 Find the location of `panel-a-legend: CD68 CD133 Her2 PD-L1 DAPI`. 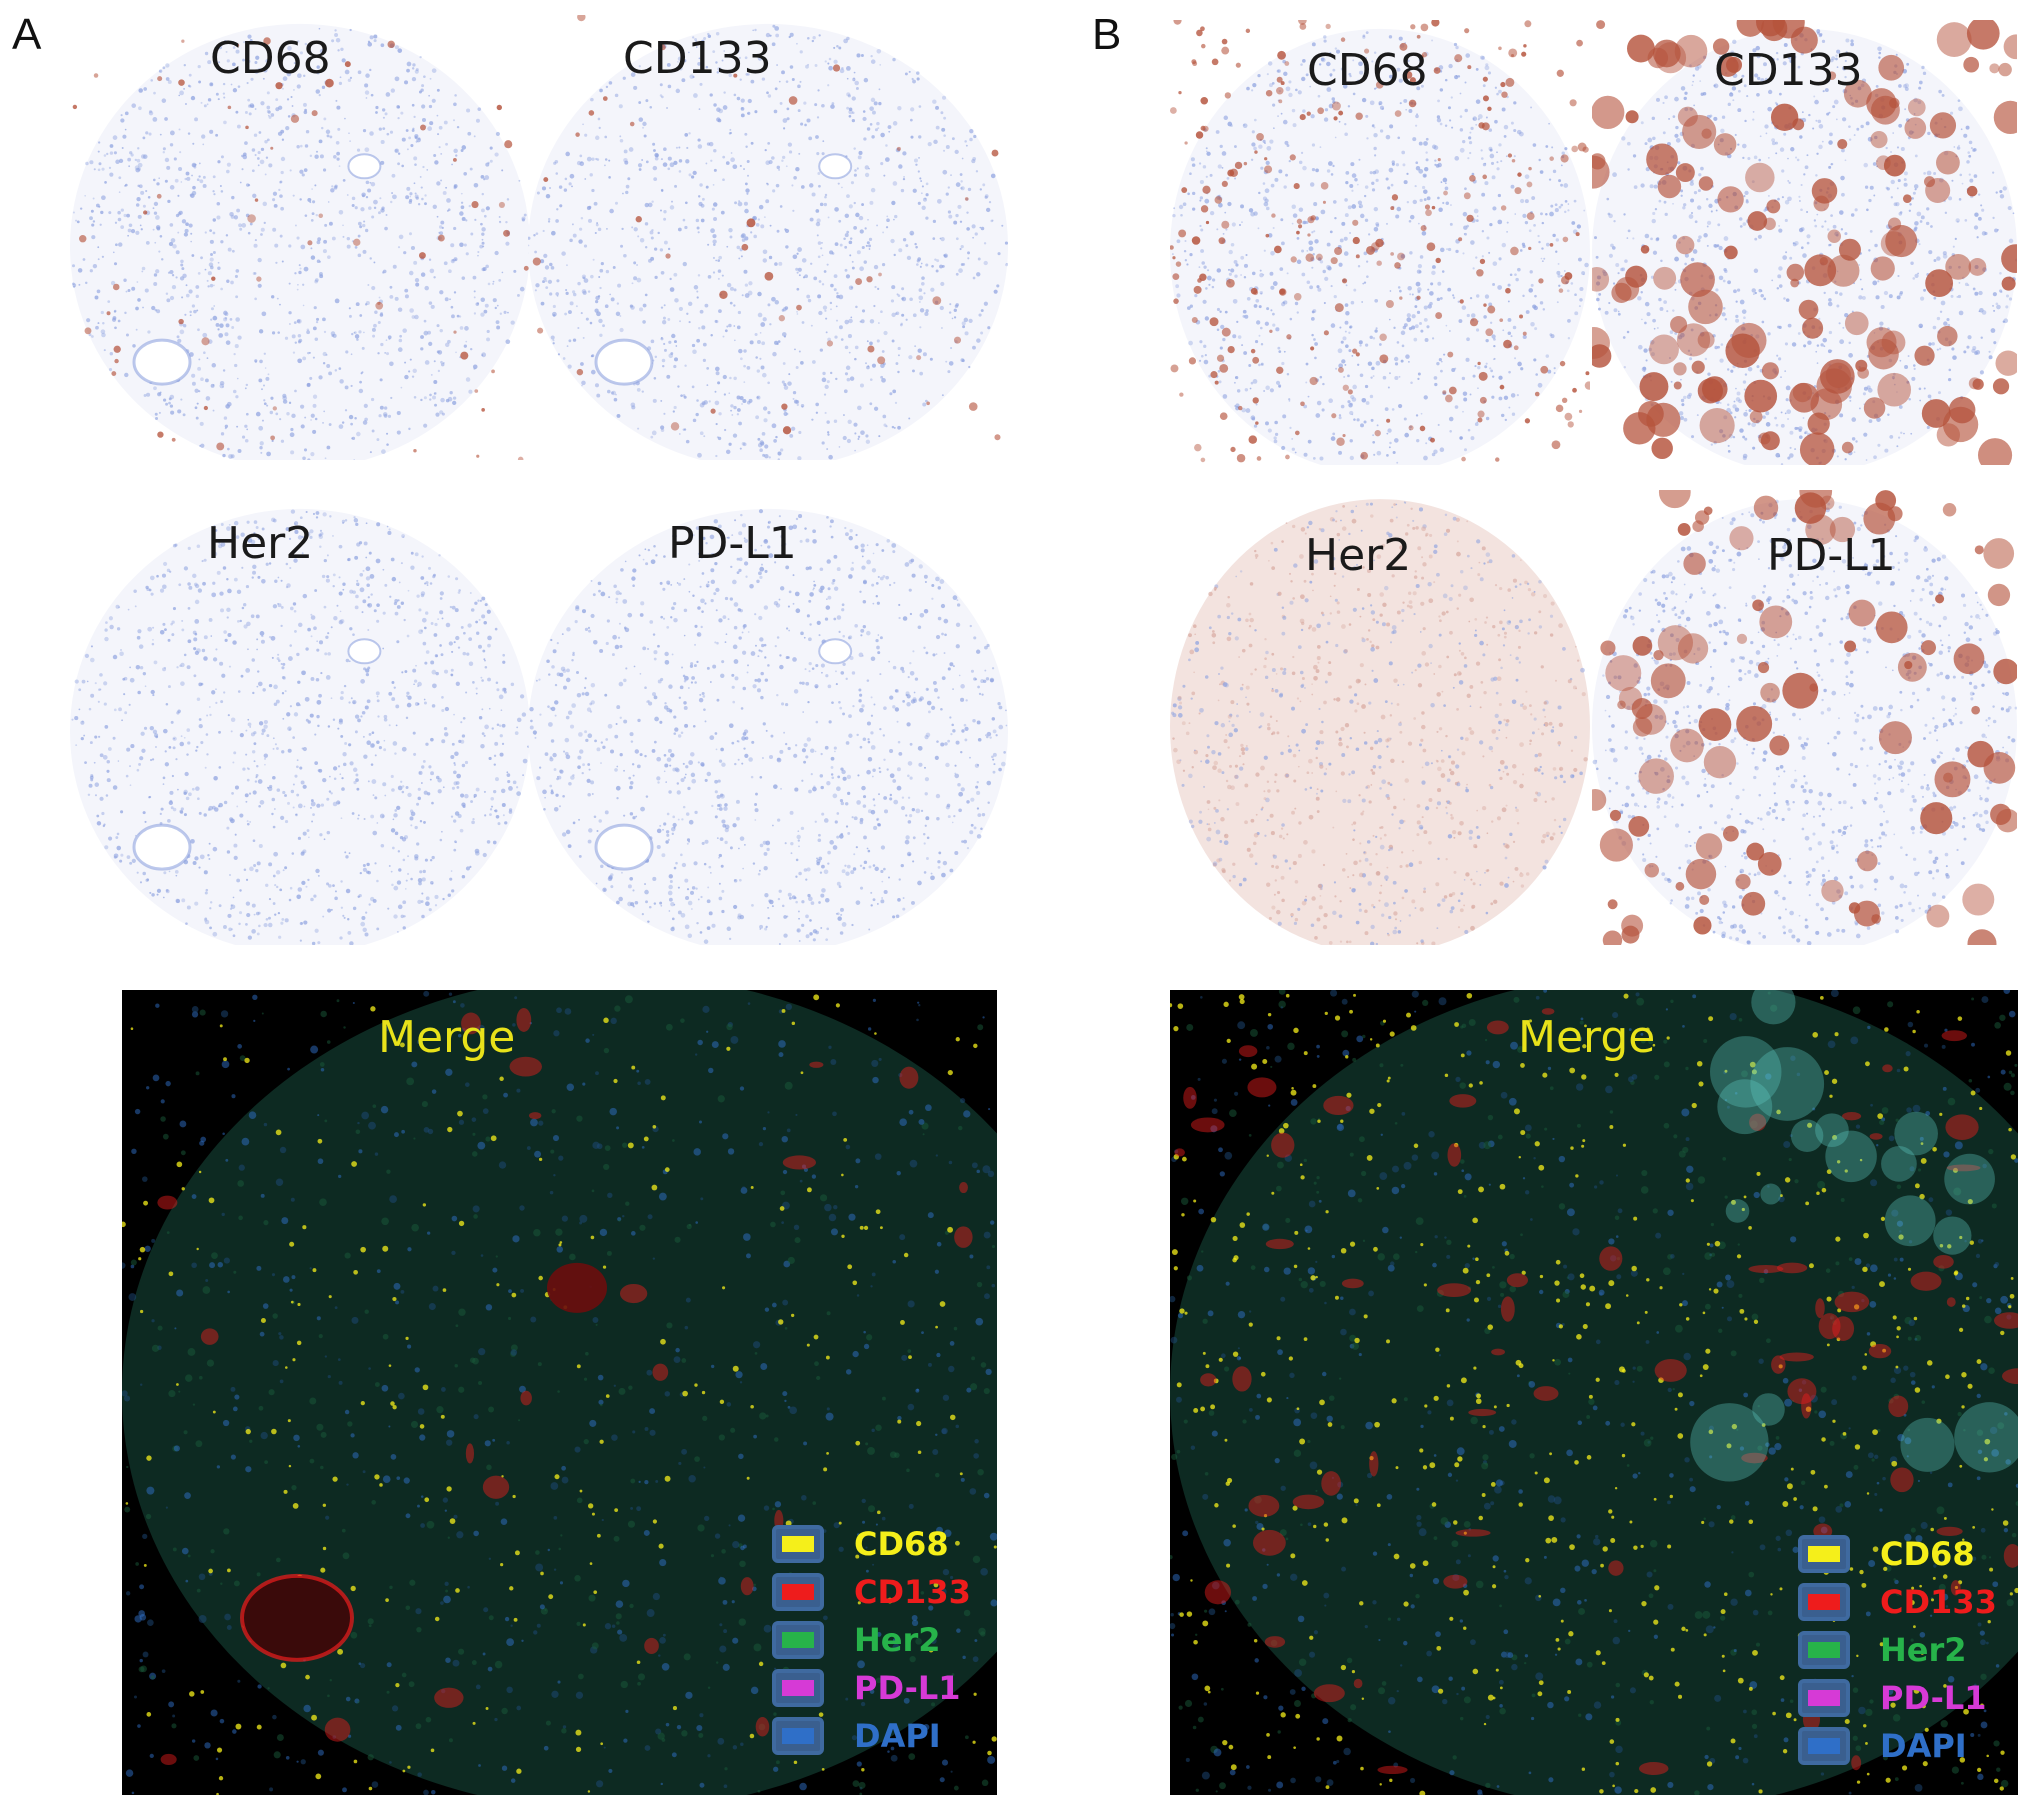

panel-a-legend: CD68 CD133 Her2 PD-L1 DAPI is located at coordinates (871, 1640).